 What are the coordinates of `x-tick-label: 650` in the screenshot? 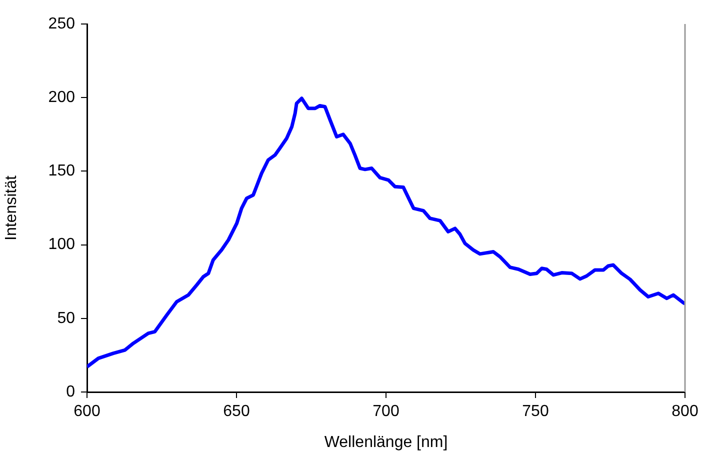 It's located at (236, 411).